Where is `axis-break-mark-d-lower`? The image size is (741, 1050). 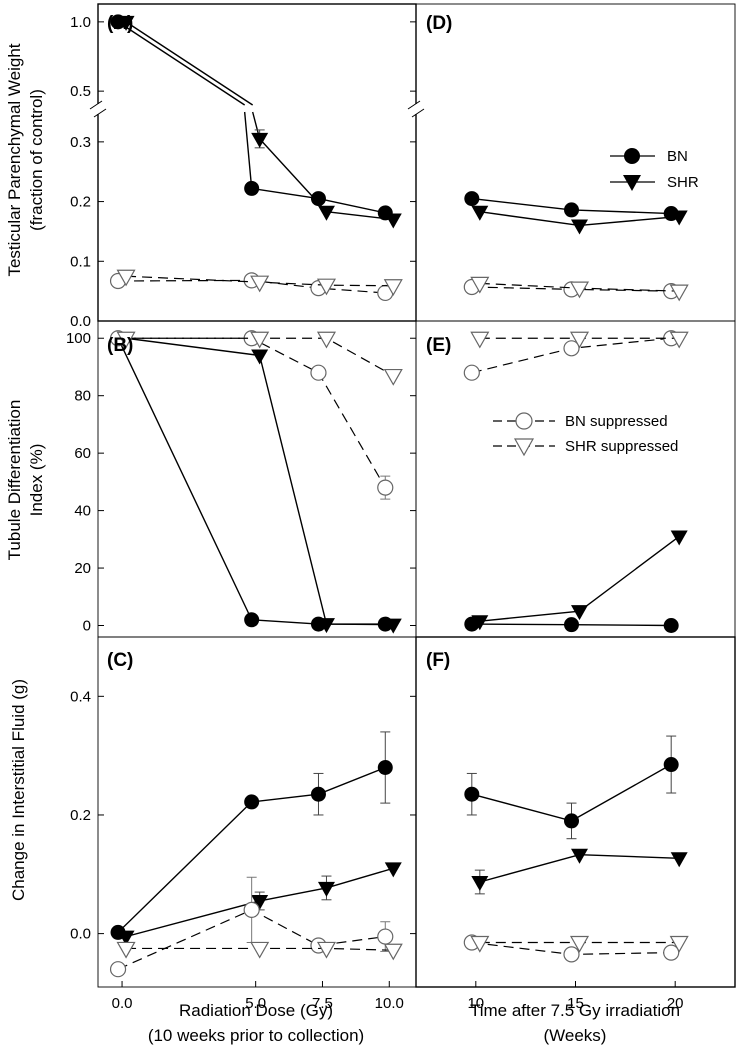 axis-break-mark-d-lower is located at coordinates (418, 113).